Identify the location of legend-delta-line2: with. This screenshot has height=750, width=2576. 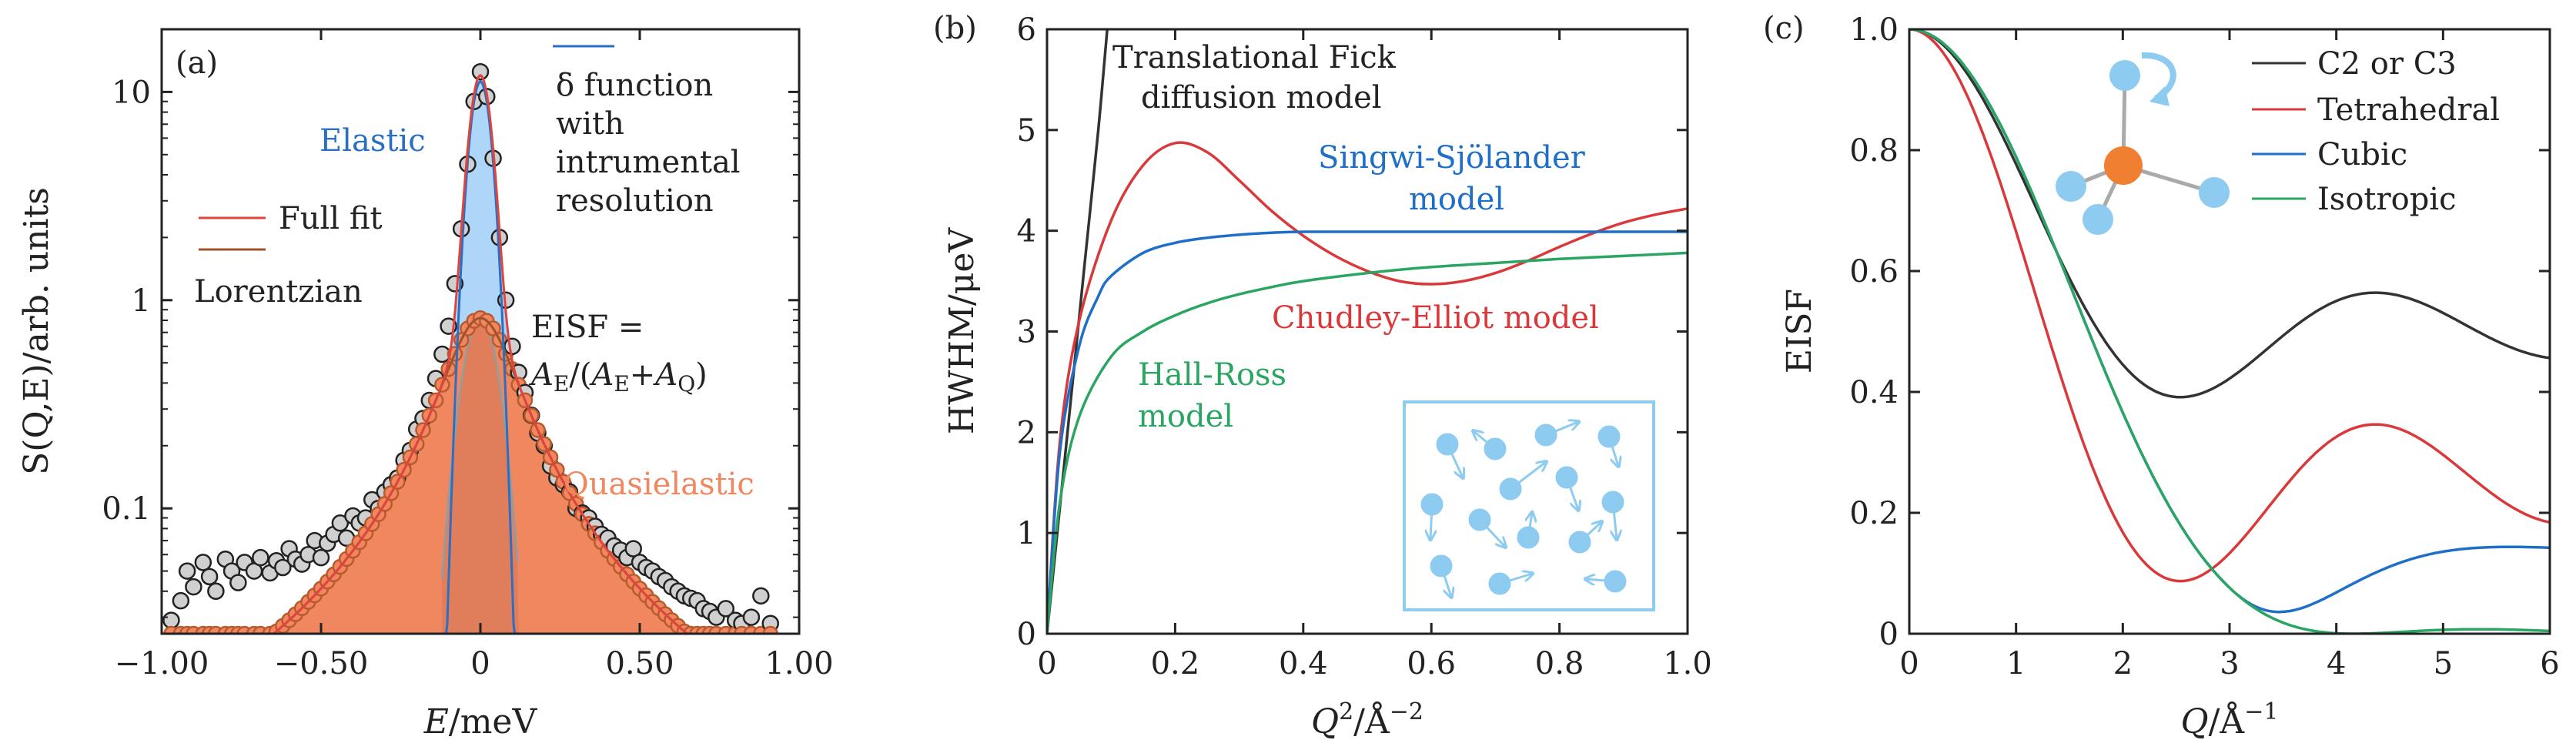
(590, 124).